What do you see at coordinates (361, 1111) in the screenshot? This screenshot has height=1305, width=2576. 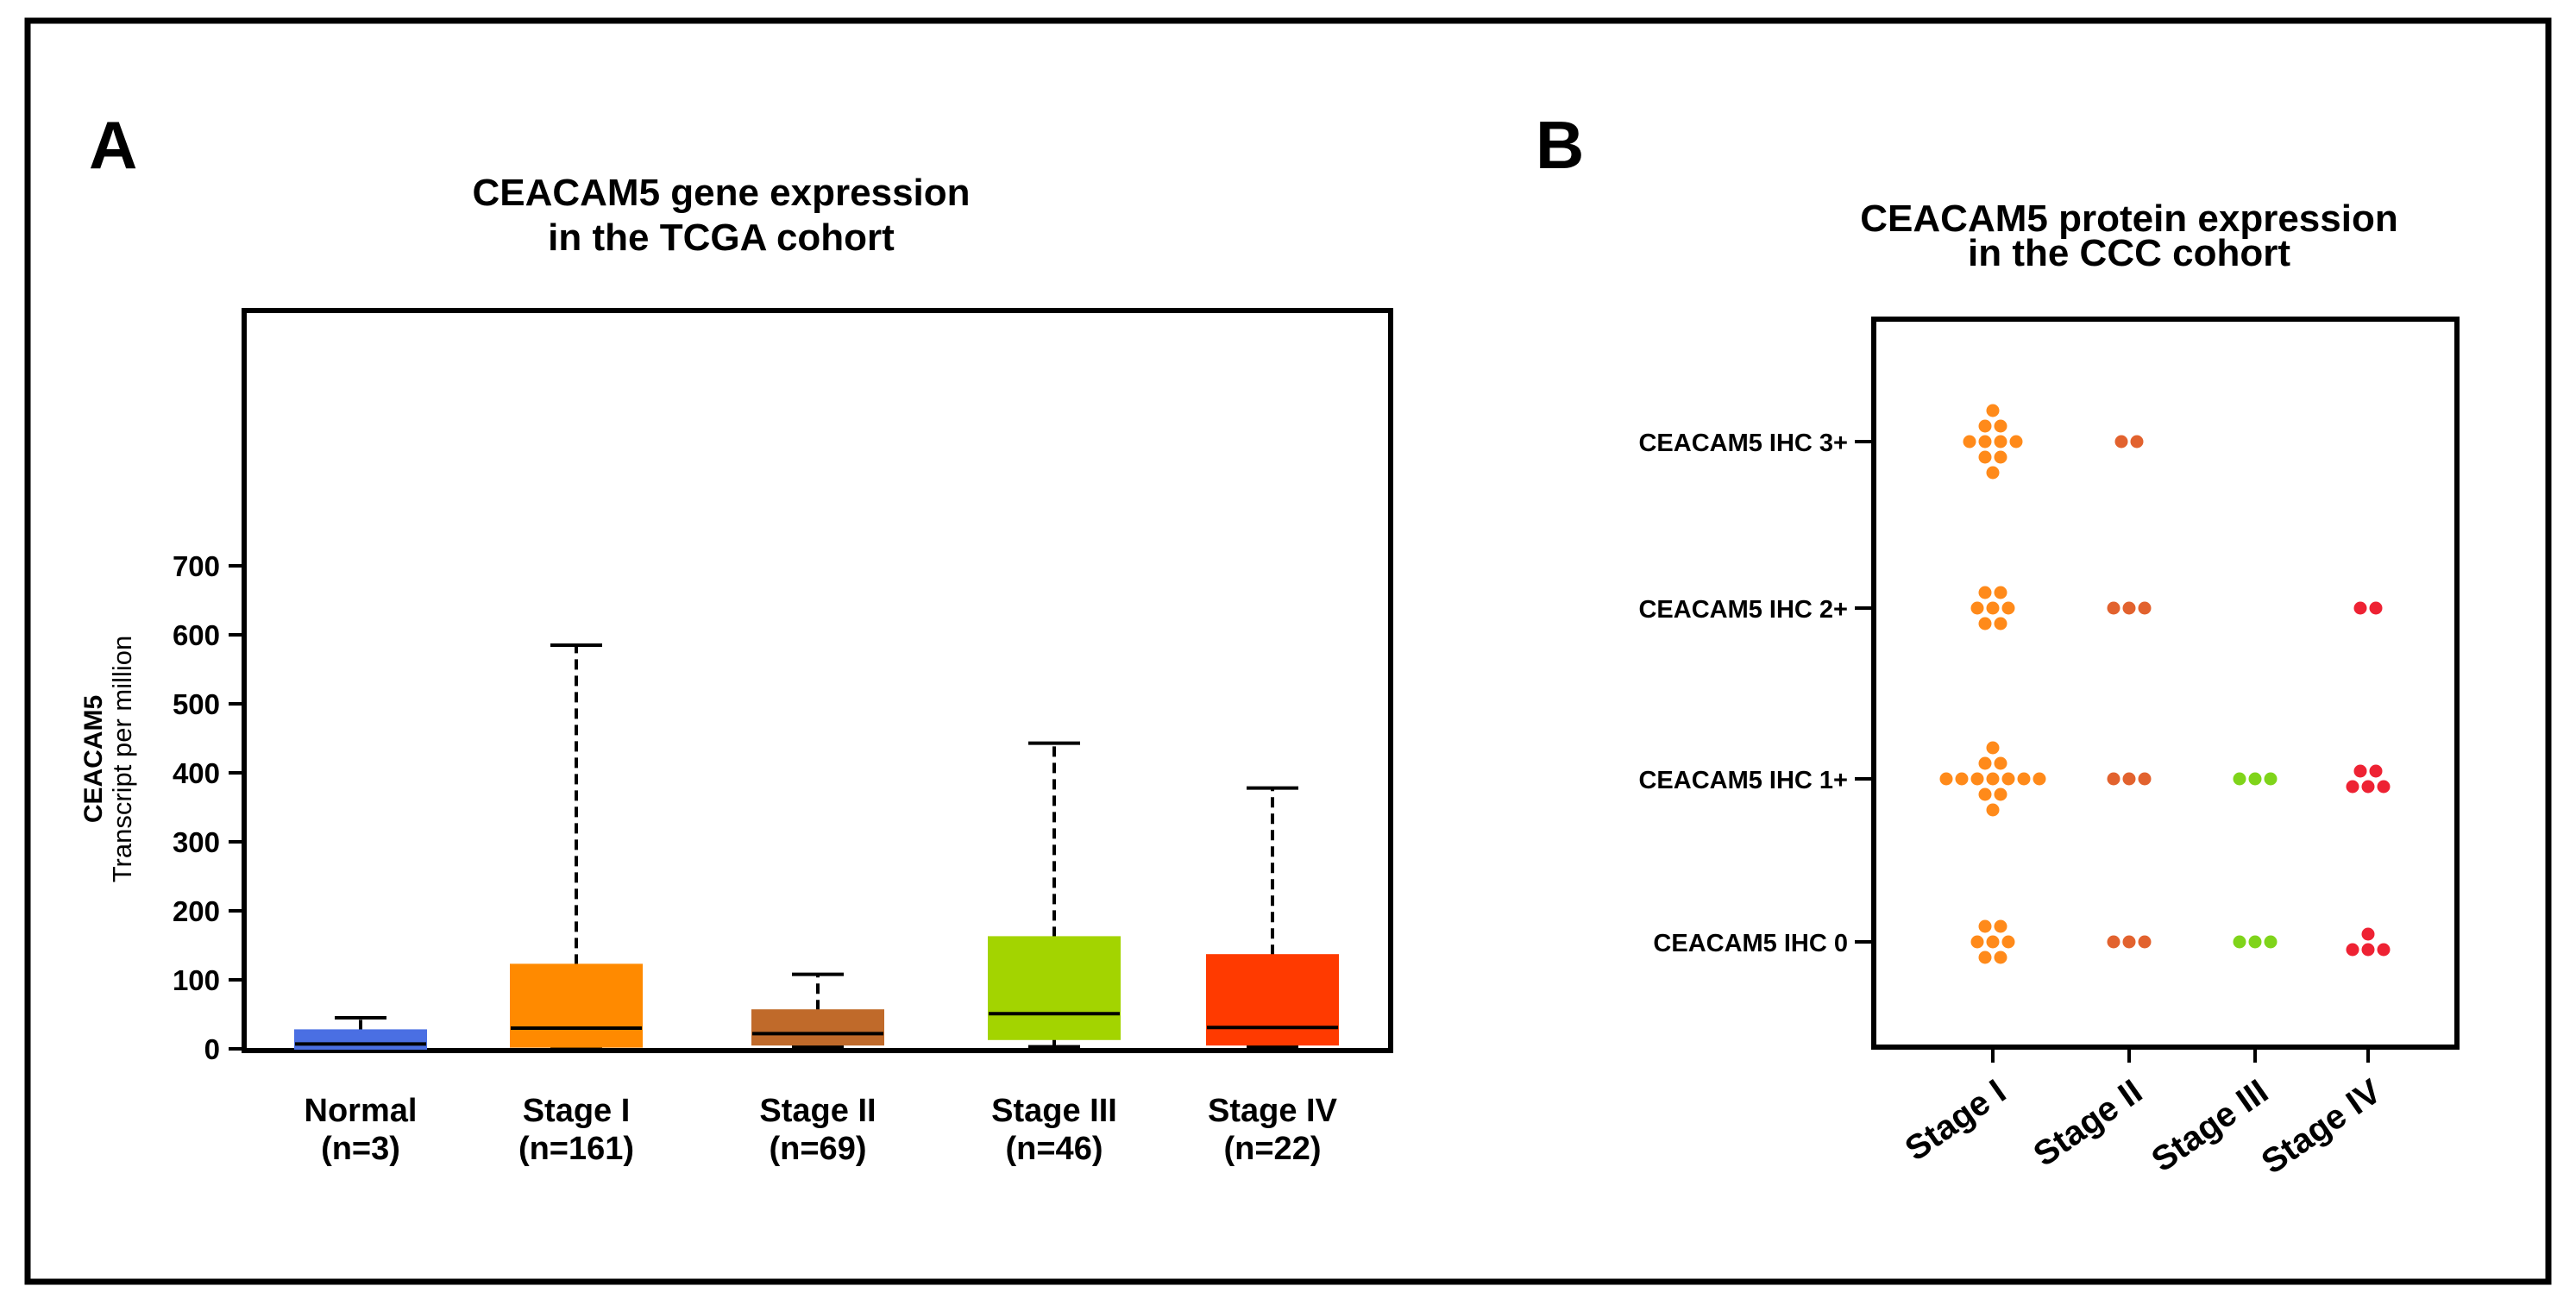 I see `x-label-normal: Normal` at bounding box center [361, 1111].